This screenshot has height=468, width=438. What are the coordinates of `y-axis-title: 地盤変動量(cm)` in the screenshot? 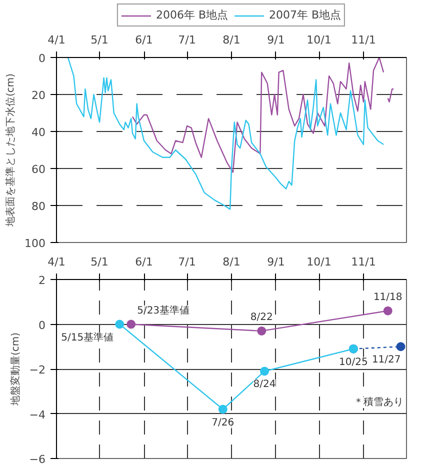 It's located at (15, 369).